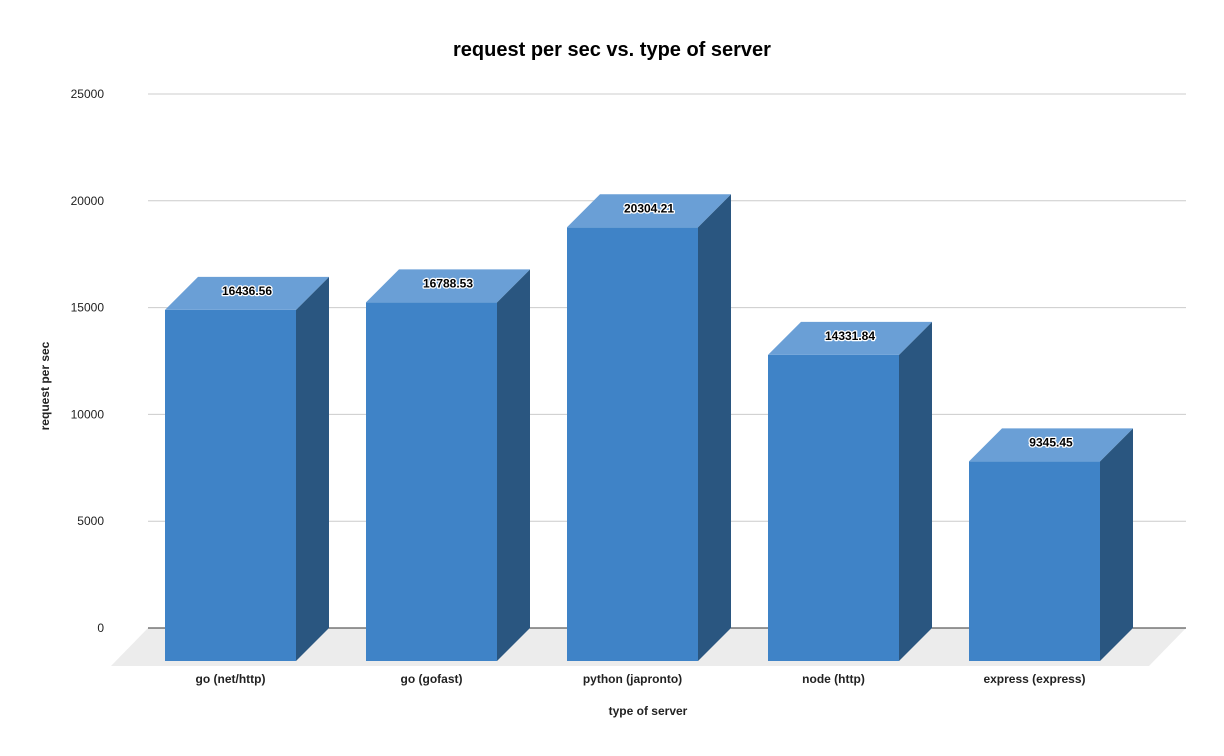 The height and width of the screenshot is (756, 1224). What do you see at coordinates (231, 679) in the screenshot?
I see `x-tick-label: go (net/http)` at bounding box center [231, 679].